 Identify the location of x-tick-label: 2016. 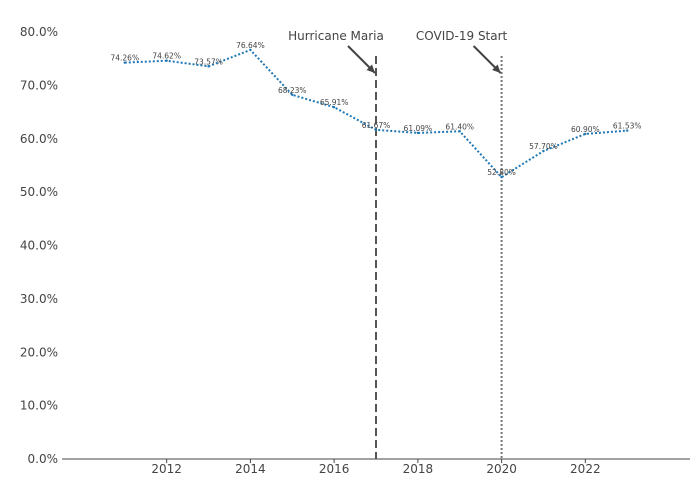
(334, 469).